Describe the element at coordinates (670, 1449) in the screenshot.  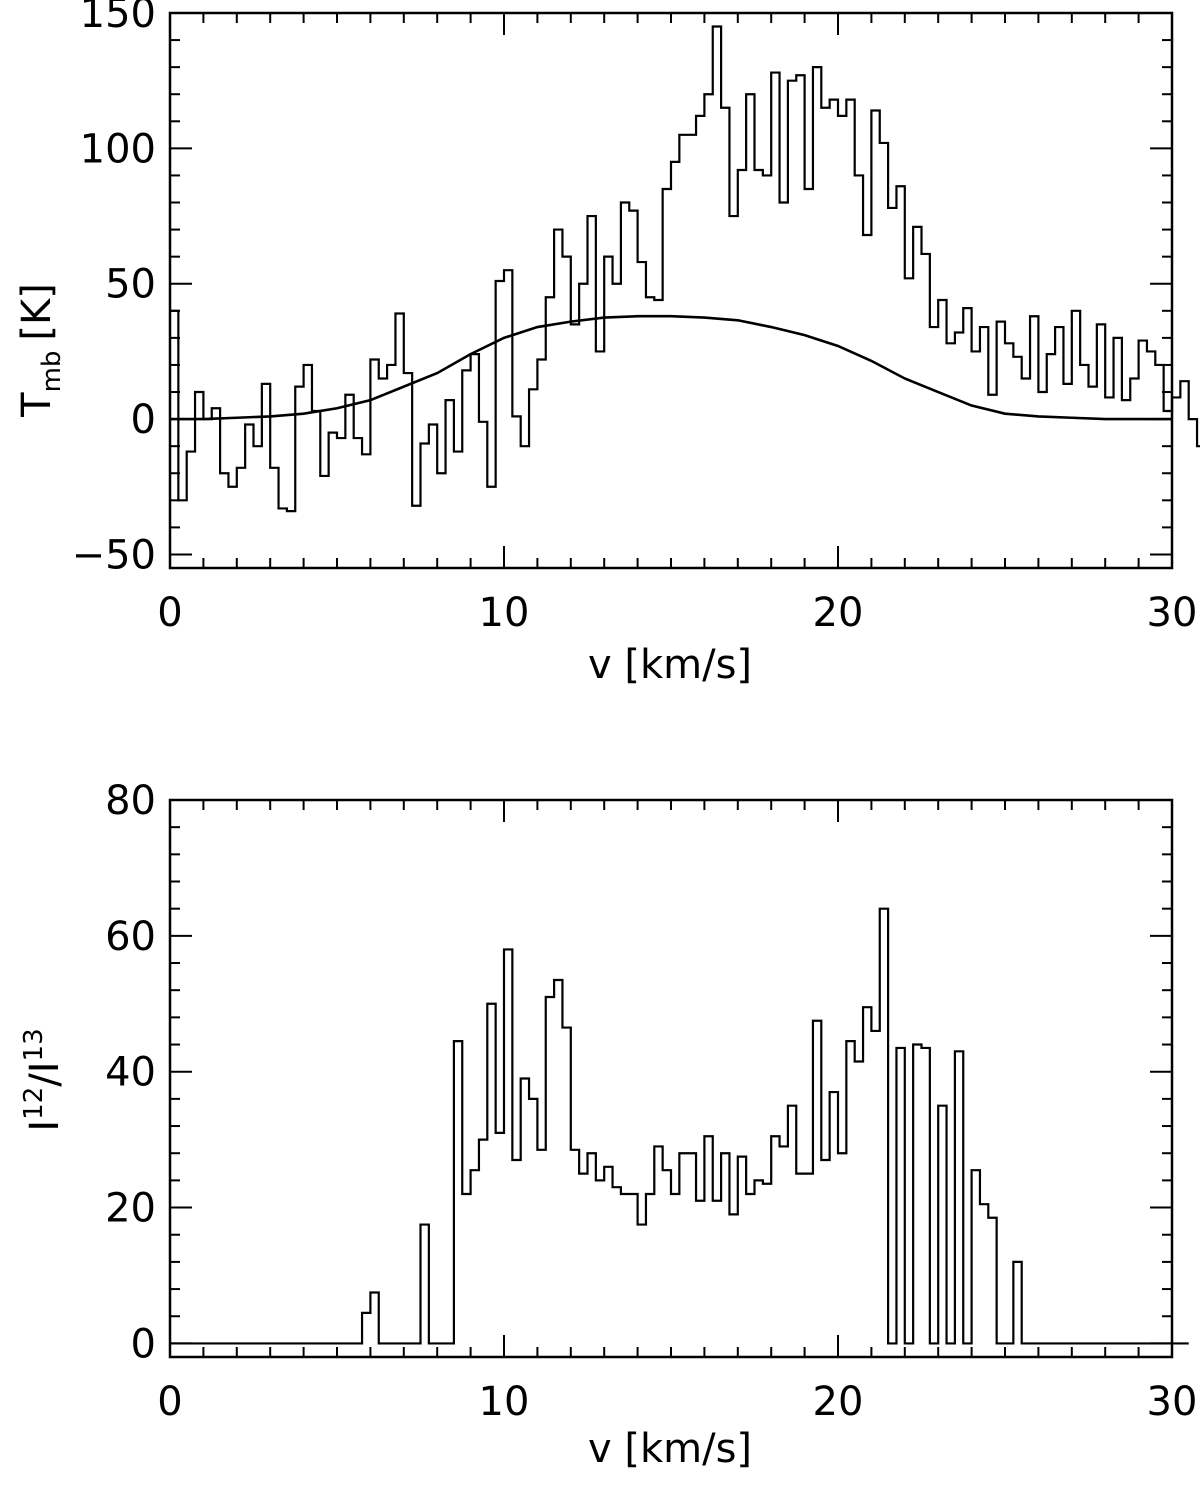
I see `bottom-x-axis-label: v [km/s]` at that location.